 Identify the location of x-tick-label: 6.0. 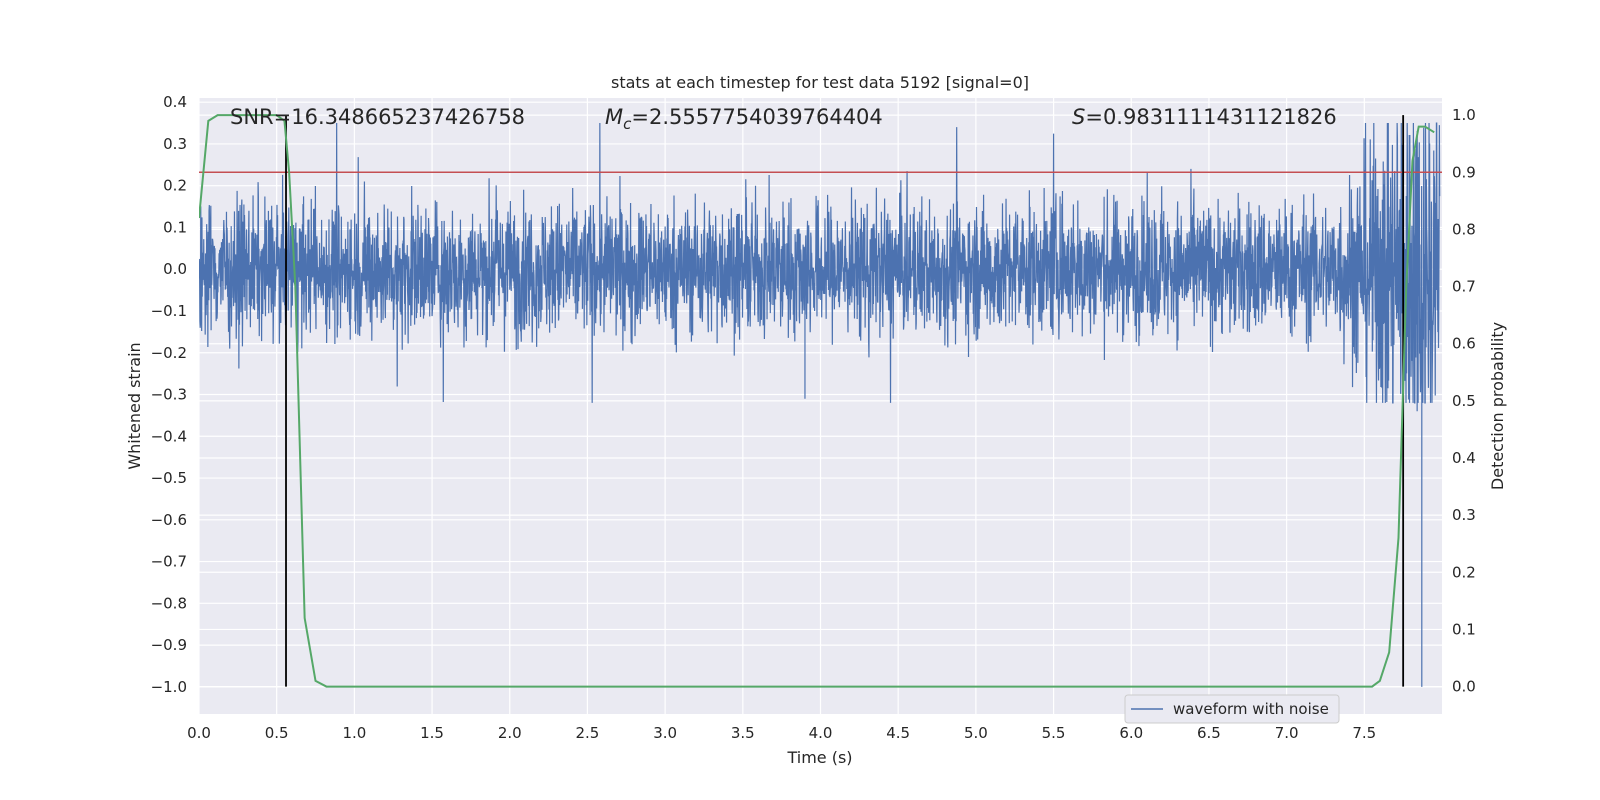
(1131, 733).